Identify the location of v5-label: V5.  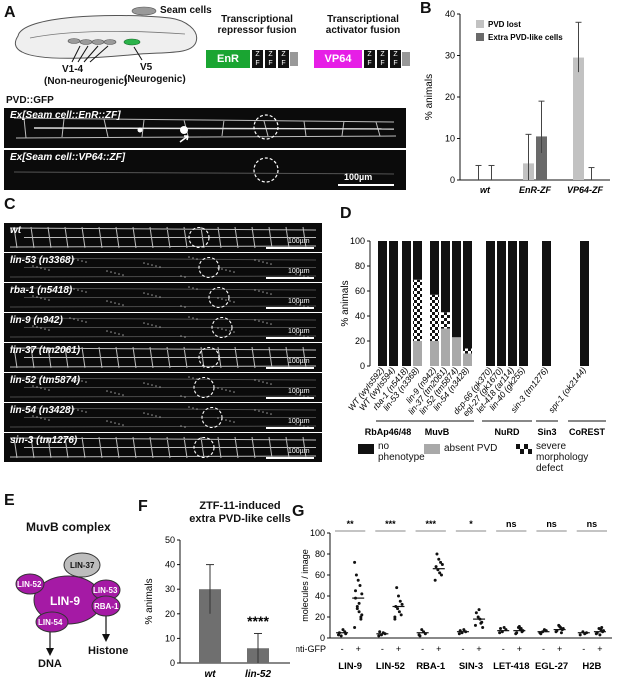
(146, 67).